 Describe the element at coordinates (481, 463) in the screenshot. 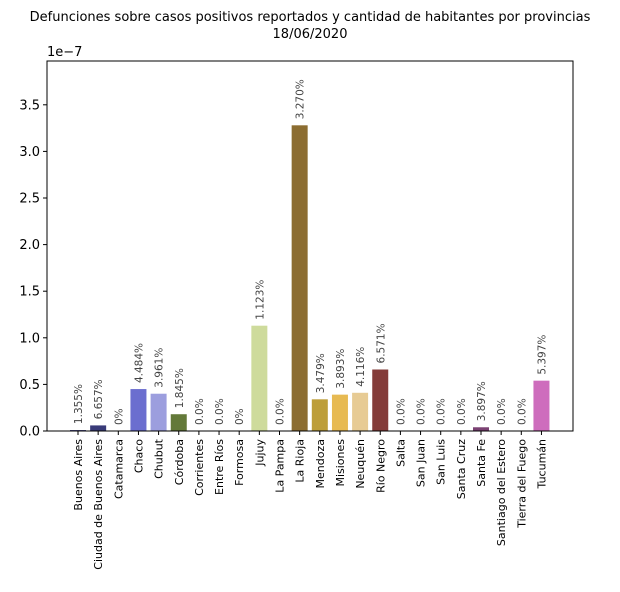

I see `x-tick-label: Santa Fe` at that location.